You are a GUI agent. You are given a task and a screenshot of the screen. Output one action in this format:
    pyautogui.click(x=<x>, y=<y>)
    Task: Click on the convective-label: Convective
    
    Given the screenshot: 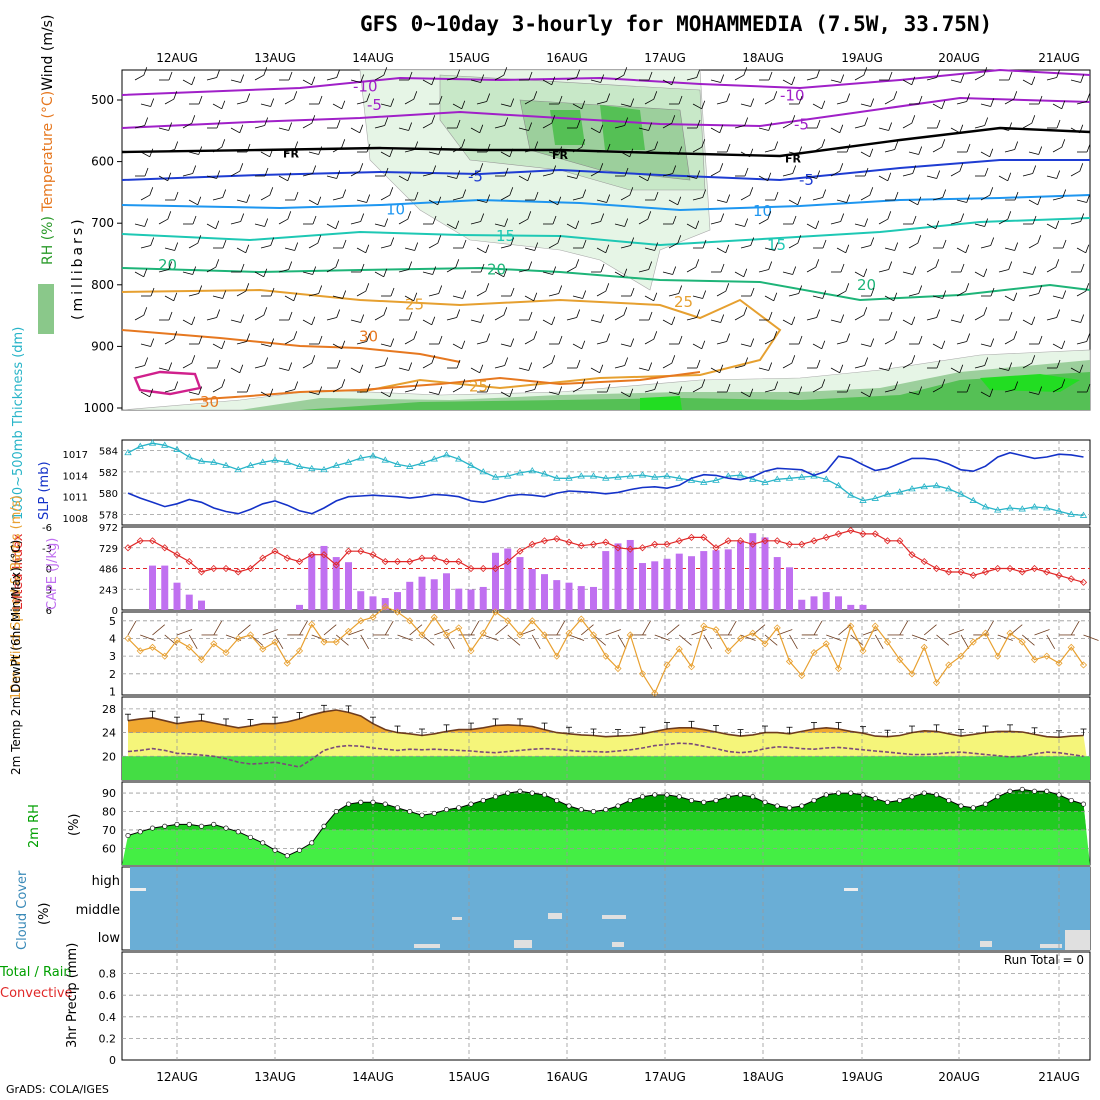 What is the action you would take?
    pyautogui.click(x=36, y=993)
    